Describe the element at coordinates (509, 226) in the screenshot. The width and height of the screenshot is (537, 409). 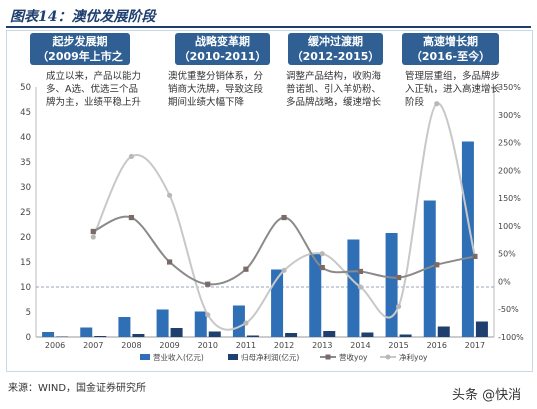
I see `y-tick-right-label: 100%` at that location.